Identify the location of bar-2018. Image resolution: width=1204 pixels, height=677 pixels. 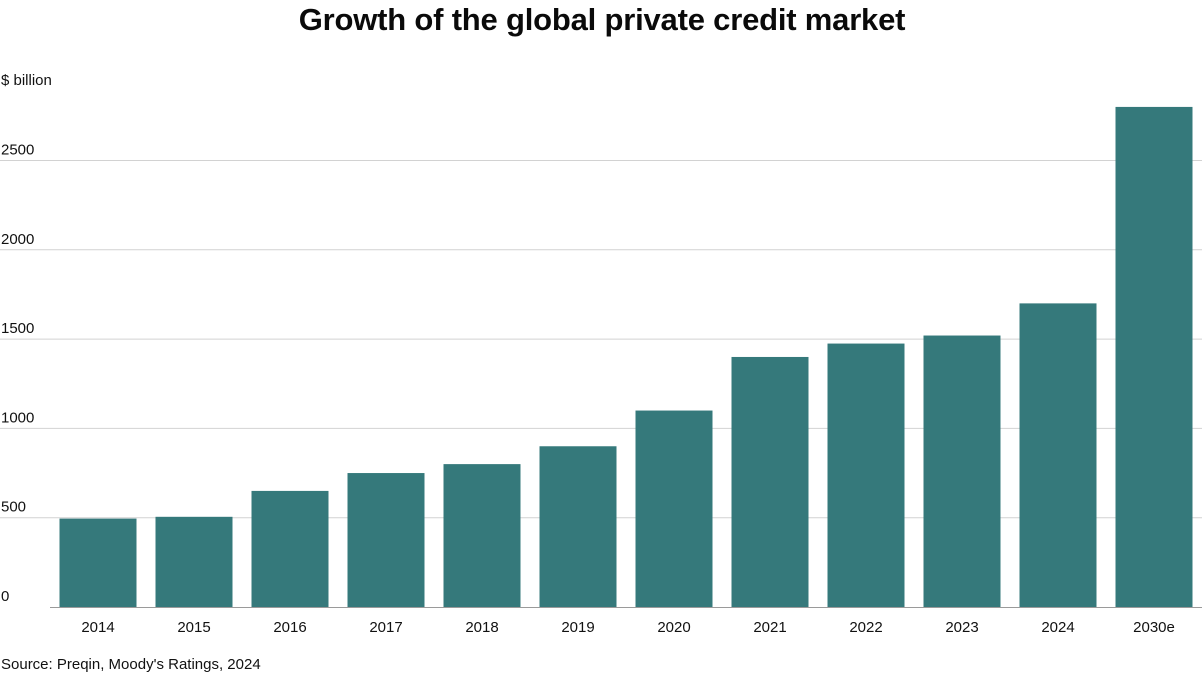
(482, 535).